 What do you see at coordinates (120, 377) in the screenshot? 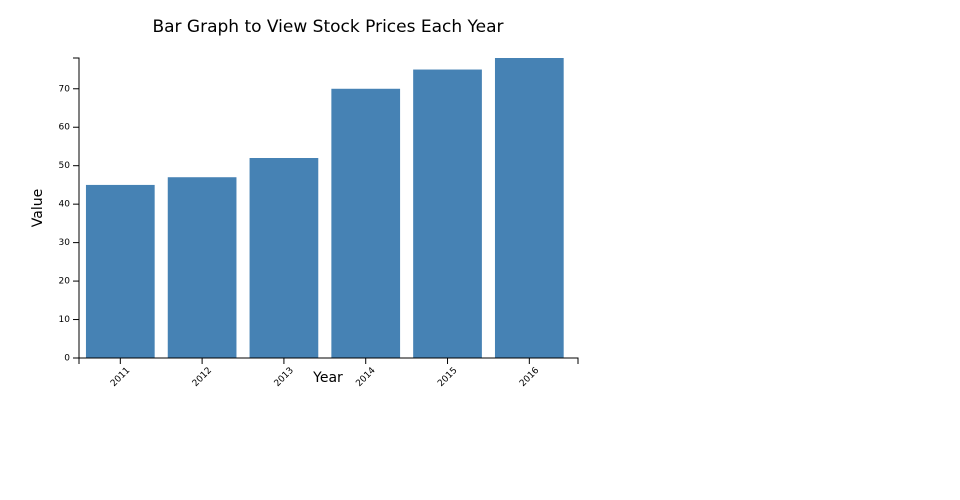
I see `x-tick-label: 2011` at bounding box center [120, 377].